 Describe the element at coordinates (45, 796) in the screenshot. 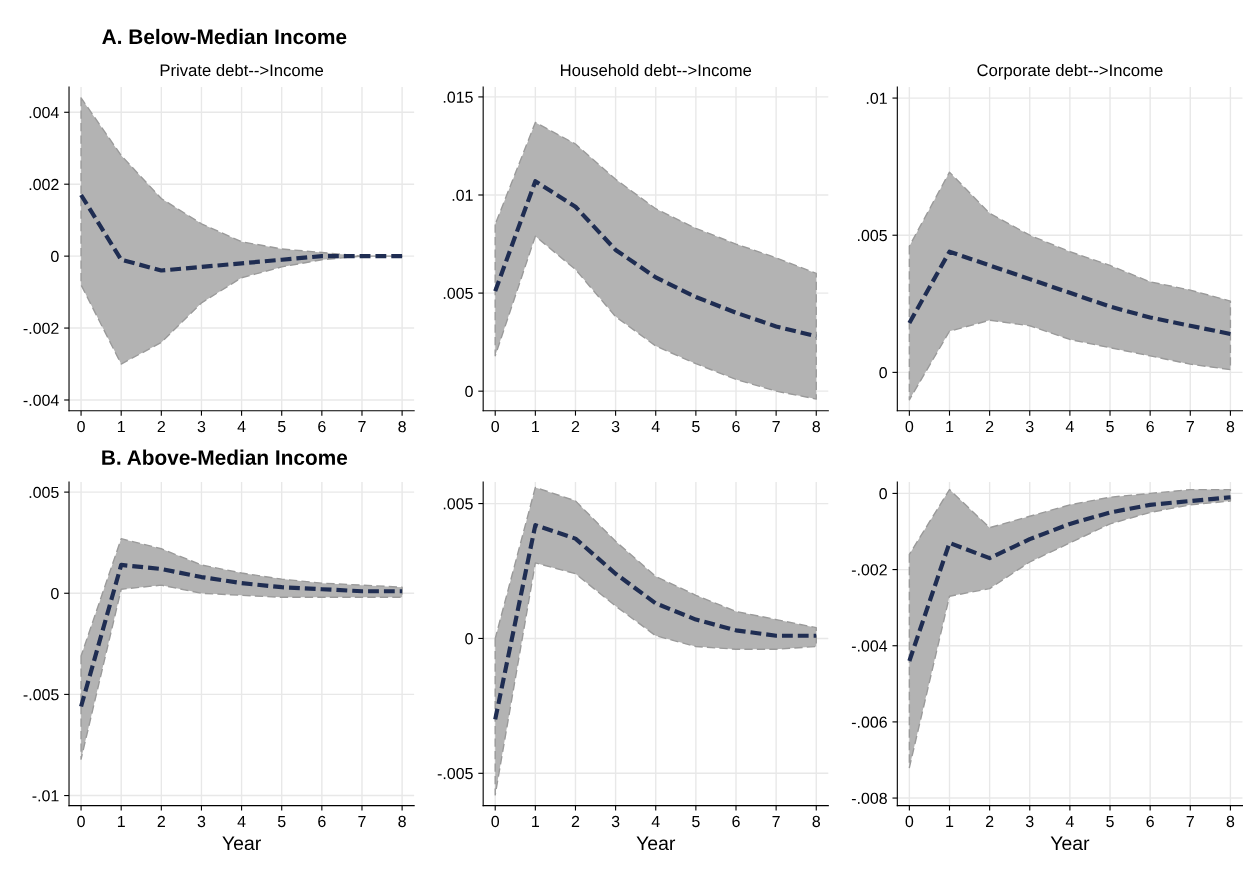

I see `y-tick-label: -.01` at that location.